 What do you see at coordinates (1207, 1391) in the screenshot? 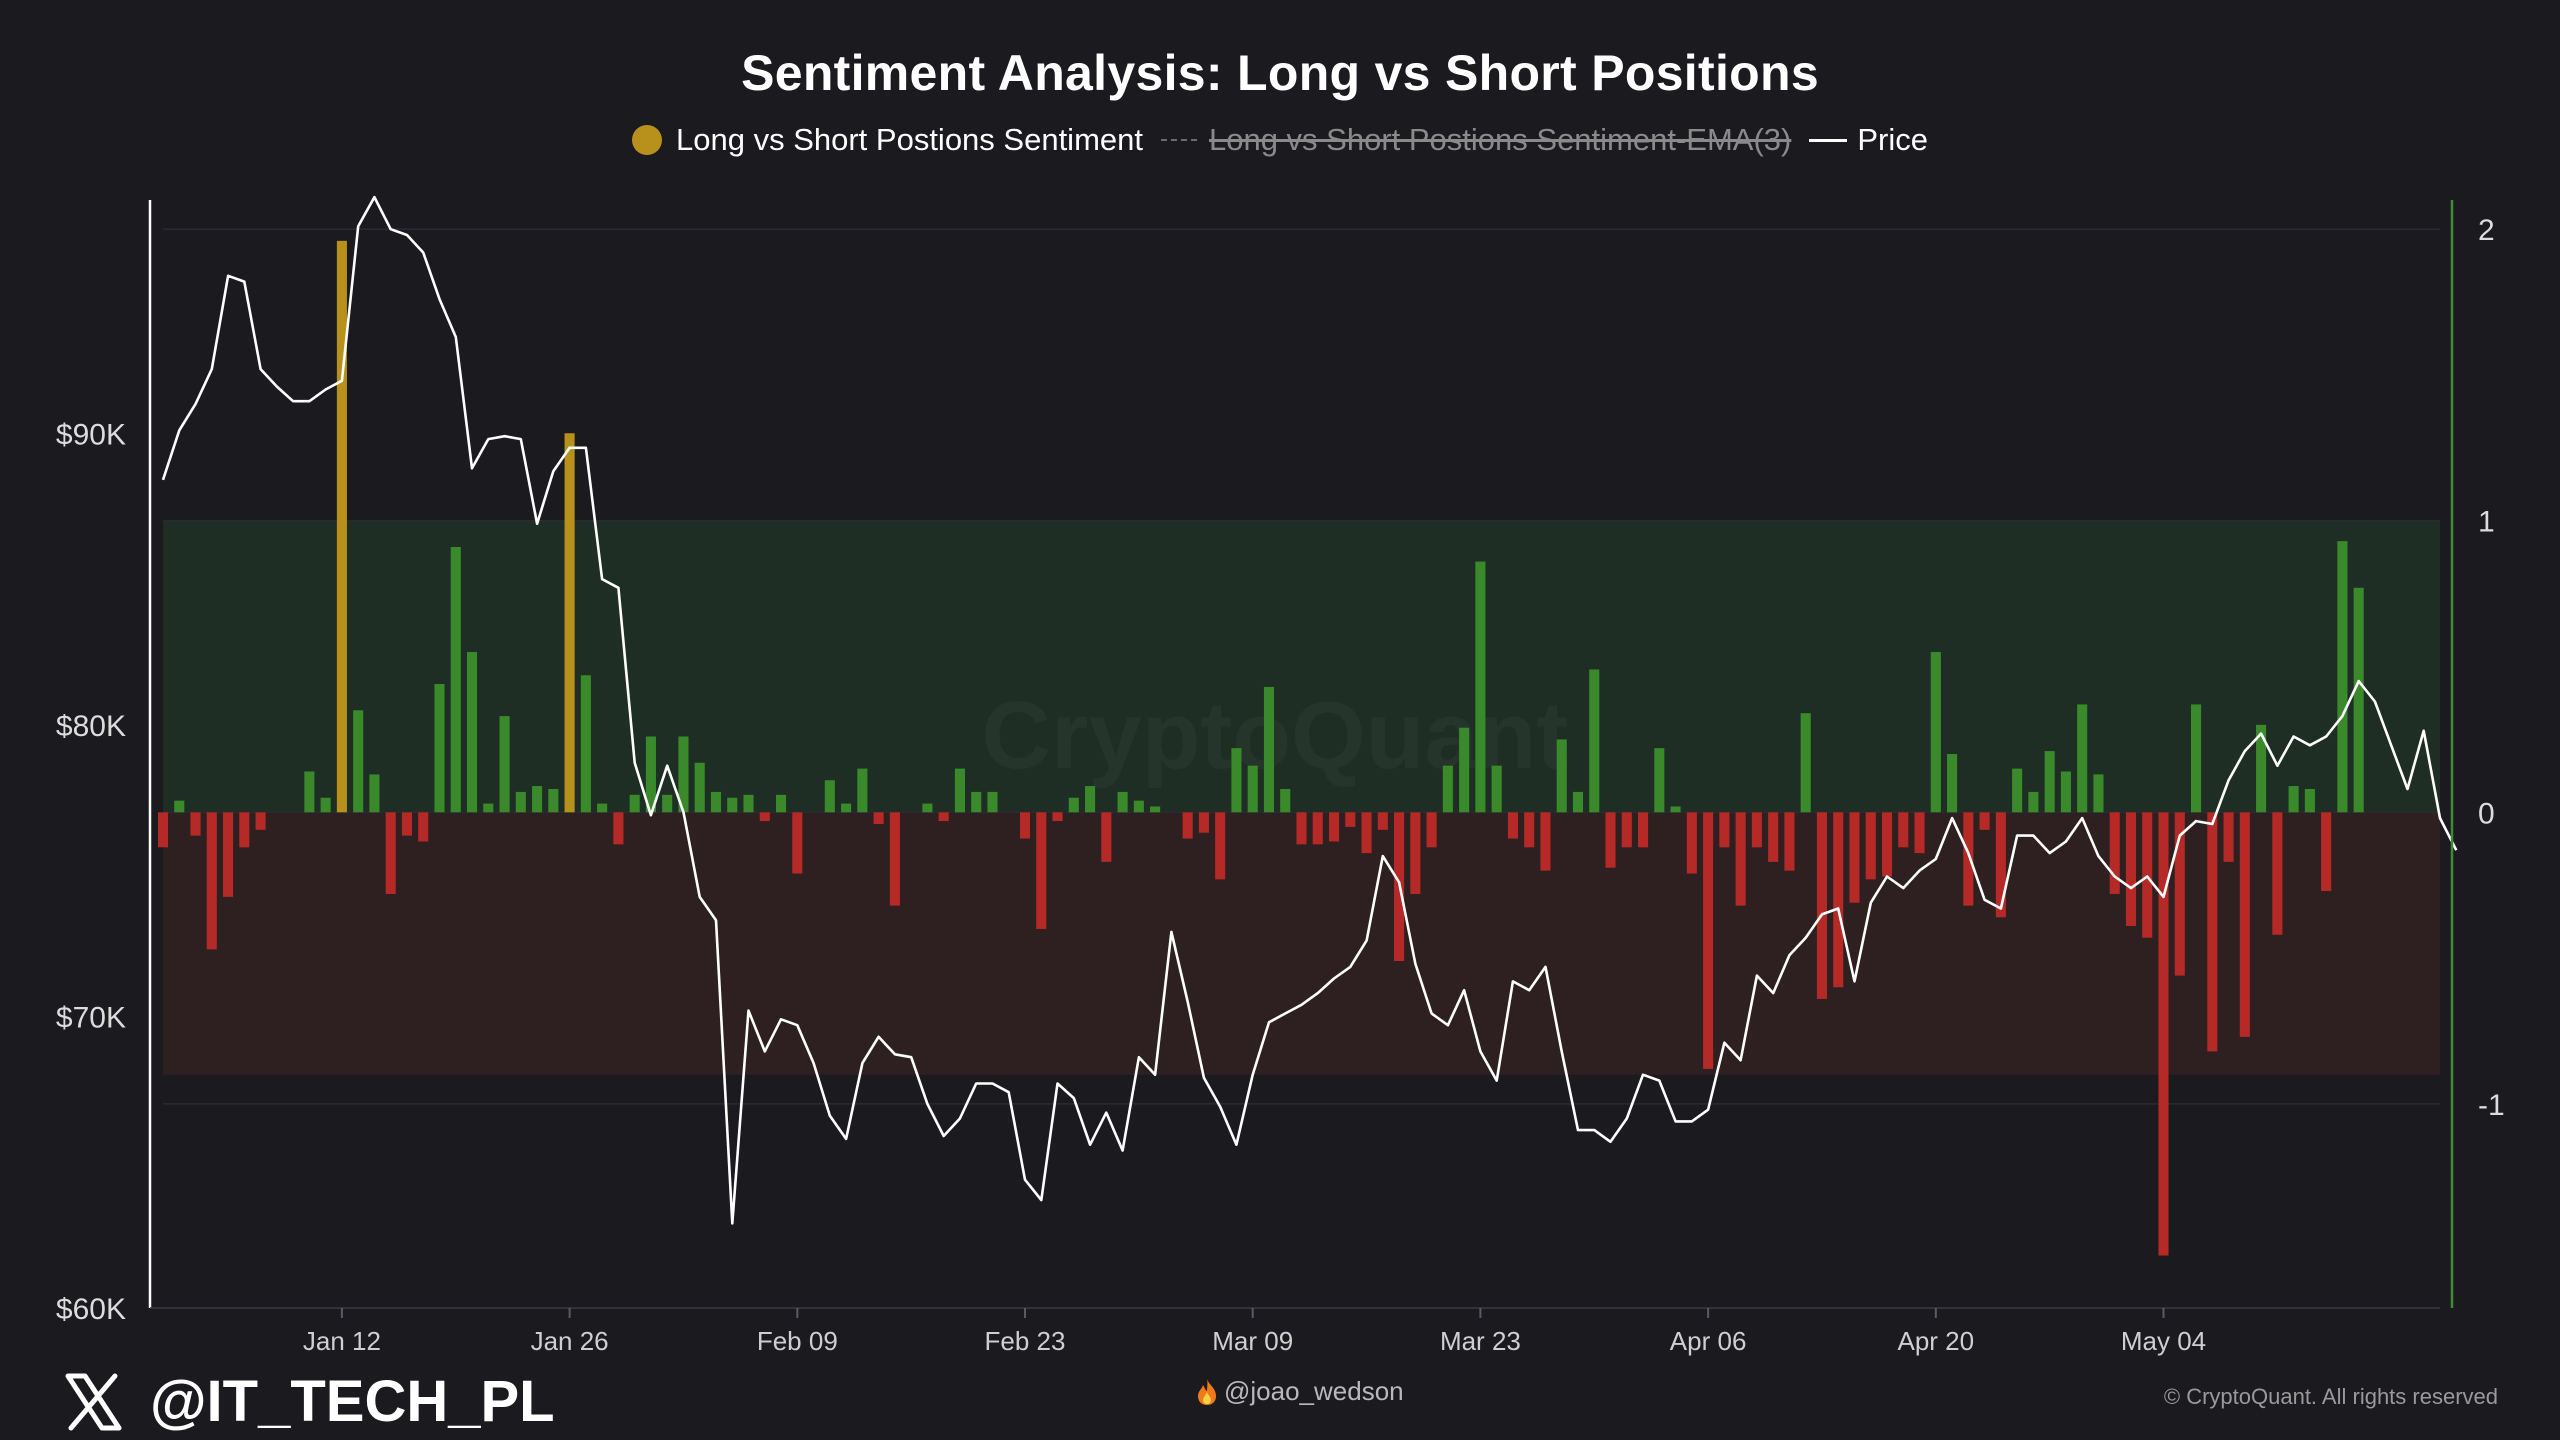
I see `fire-icon` at bounding box center [1207, 1391].